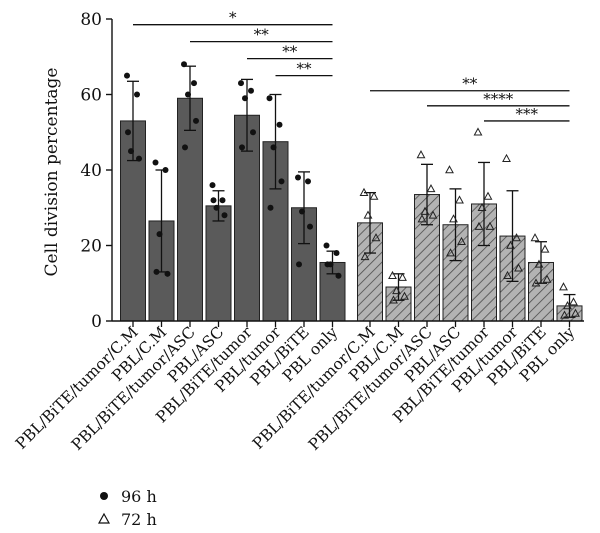  What do you see at coordinates (139, 519) in the screenshot?
I see `legend-label: 72 h` at bounding box center [139, 519].